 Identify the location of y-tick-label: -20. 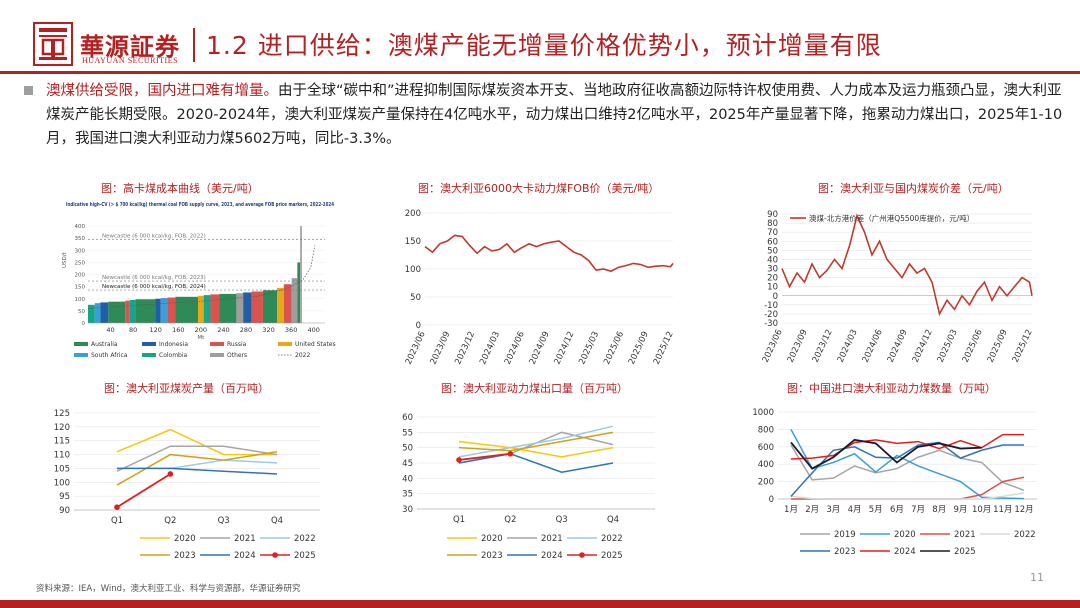
(771, 315).